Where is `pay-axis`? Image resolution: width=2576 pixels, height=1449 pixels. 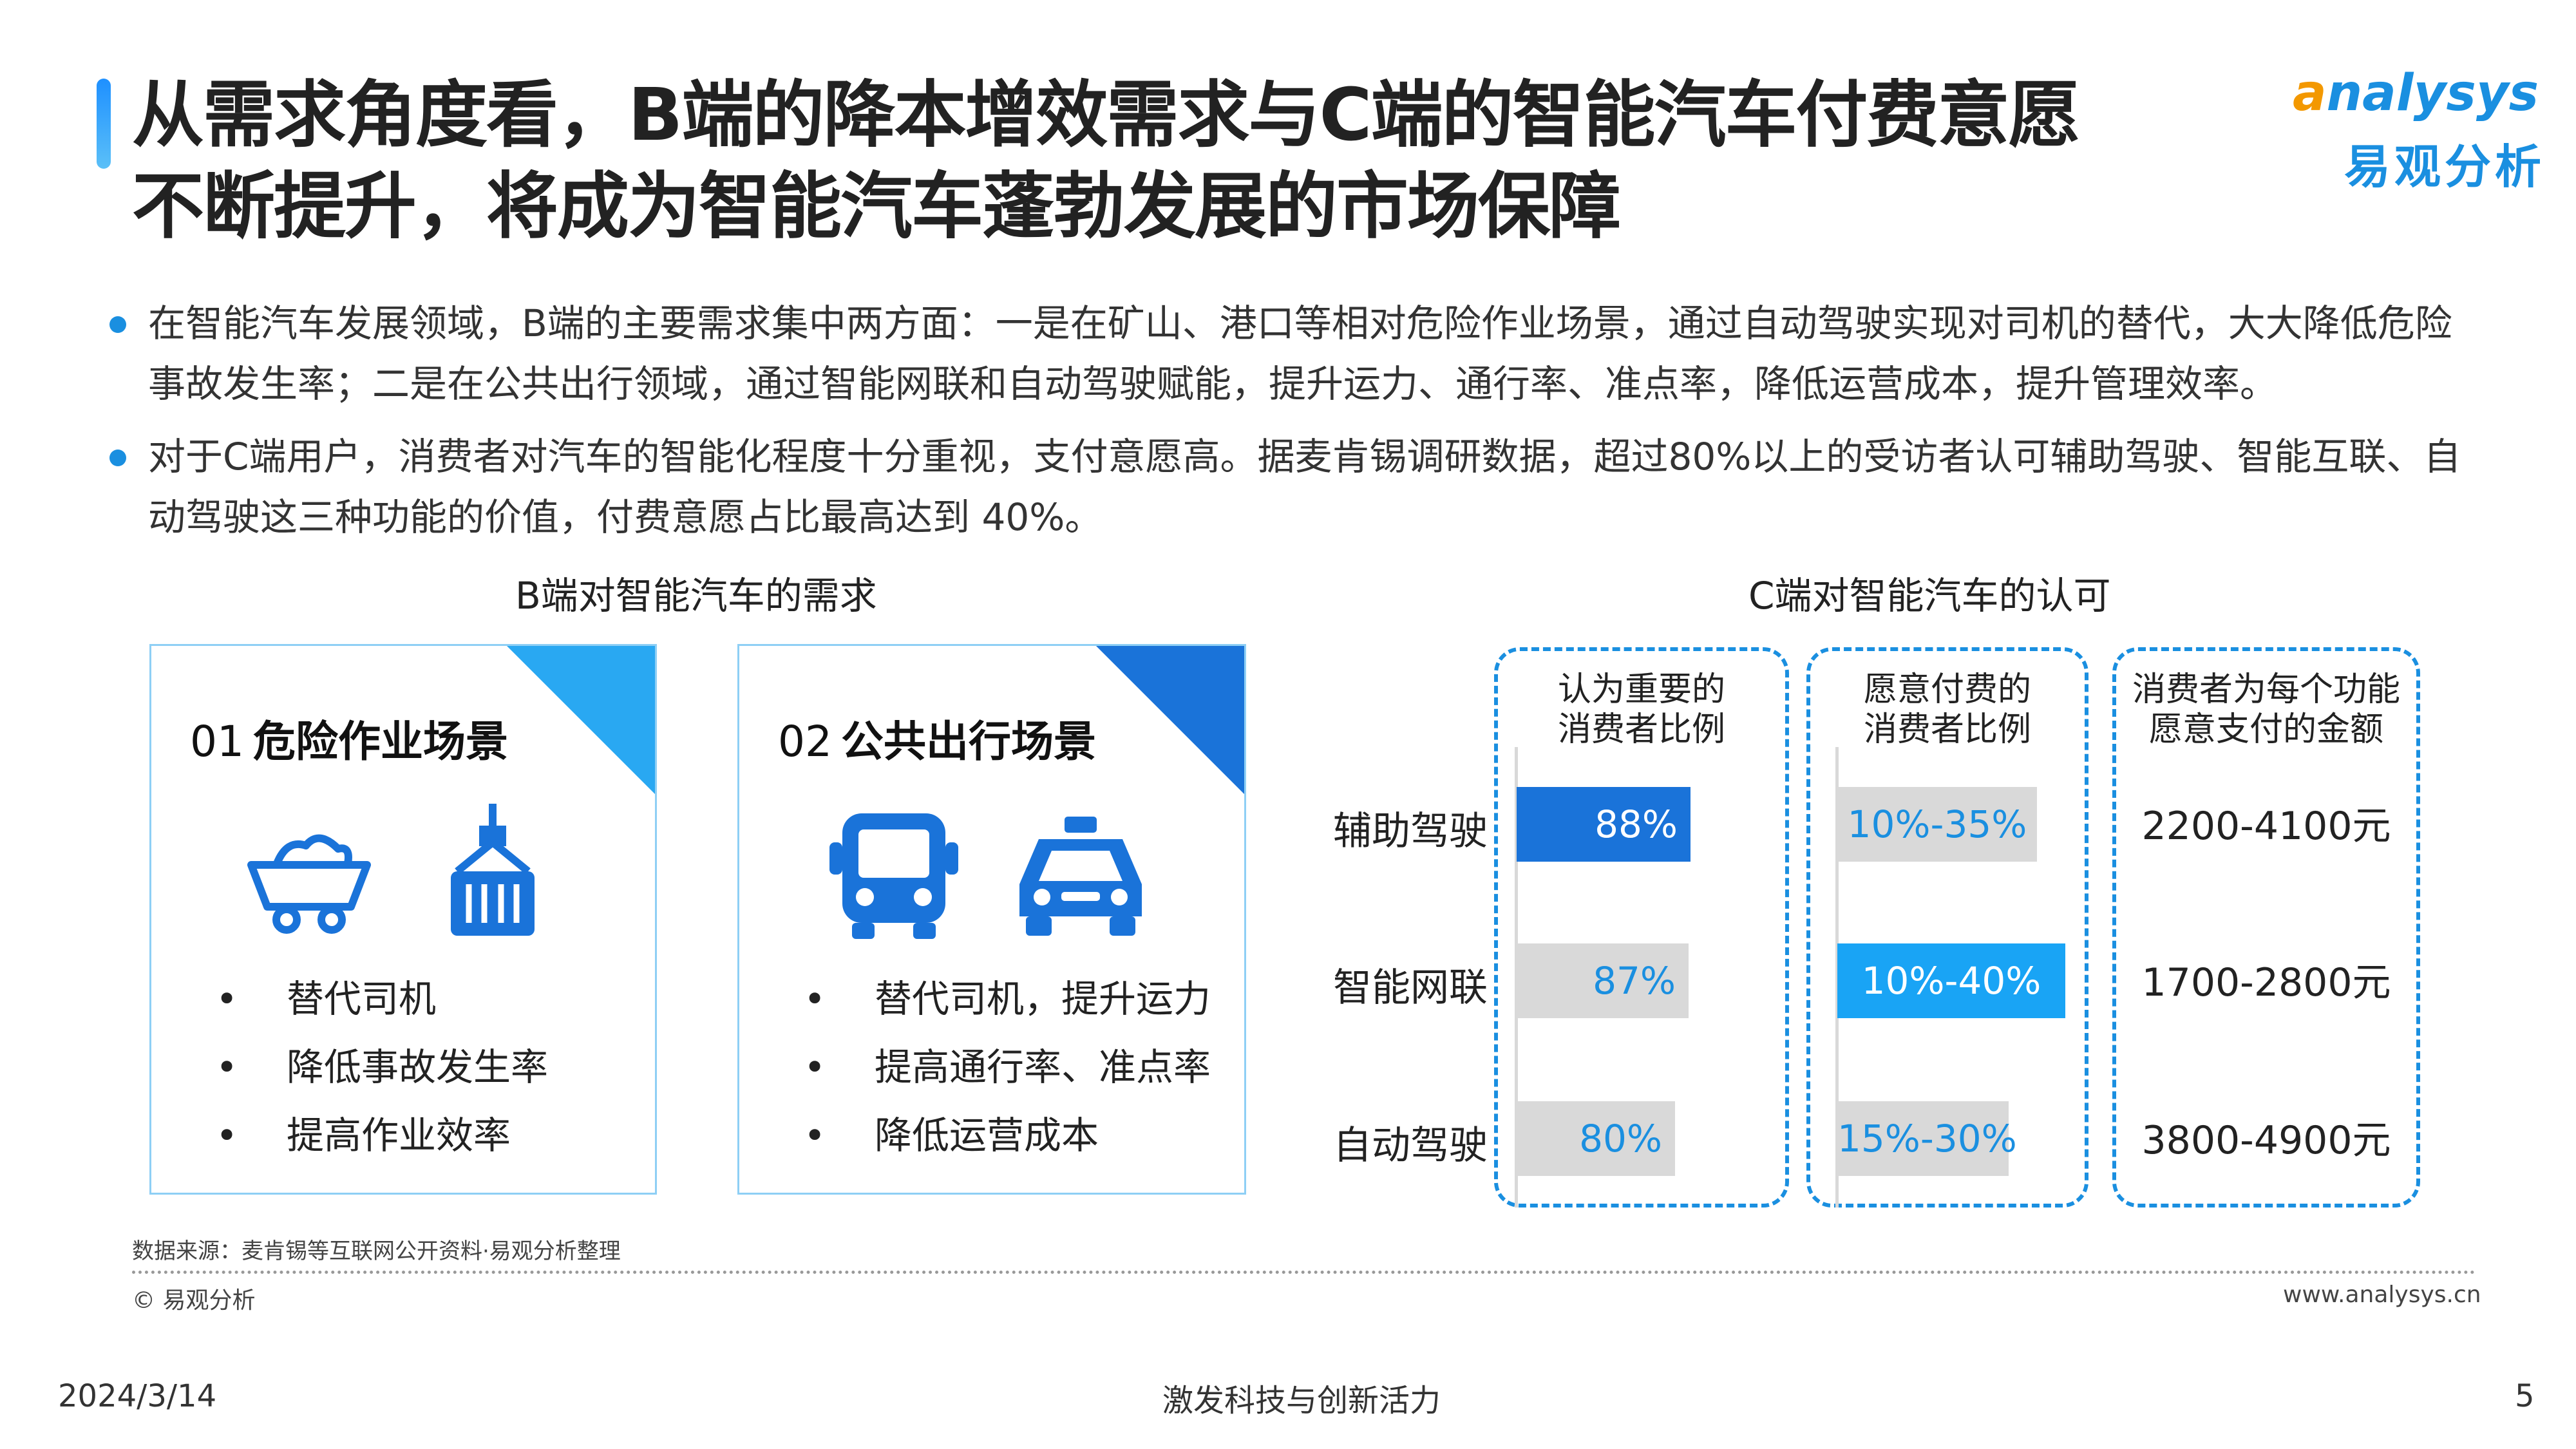 pay-axis is located at coordinates (1837, 977).